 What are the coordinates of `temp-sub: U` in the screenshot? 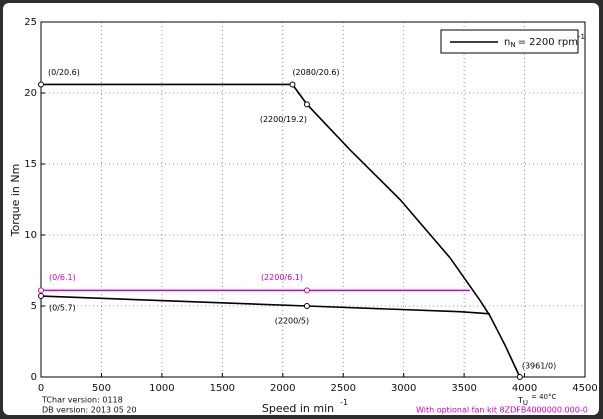 It's located at (525, 403).